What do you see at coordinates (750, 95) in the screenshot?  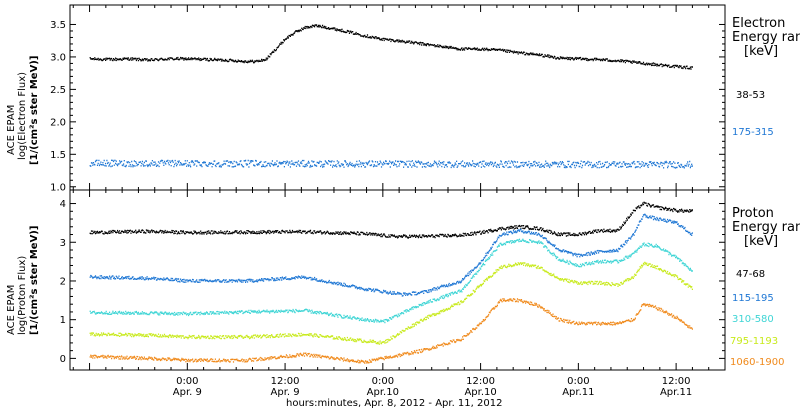 I see `electron-legend-item-0: 38-53` at bounding box center [750, 95].